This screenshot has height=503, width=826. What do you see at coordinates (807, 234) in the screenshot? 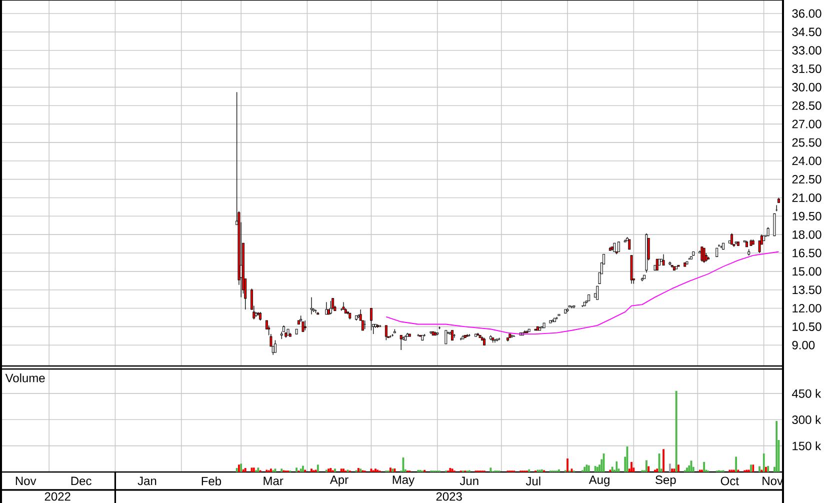
I see `y-tick-label: 18.00` at bounding box center [807, 234].